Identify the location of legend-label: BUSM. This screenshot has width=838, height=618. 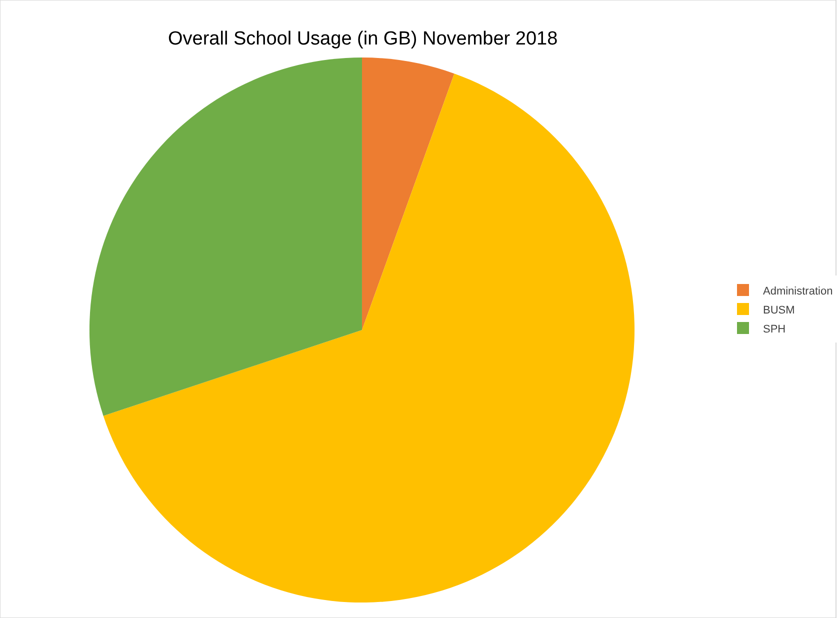
(779, 310).